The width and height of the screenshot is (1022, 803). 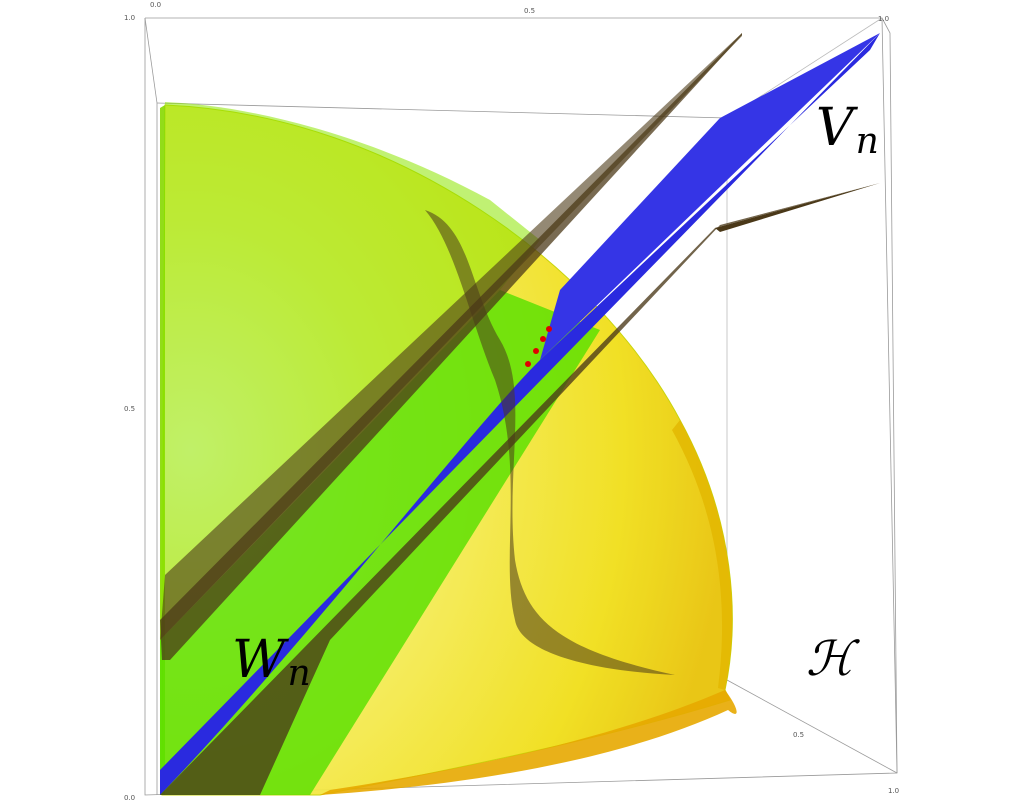 I want to click on tick-right-mid: 0.5, so click(x=798, y=735).